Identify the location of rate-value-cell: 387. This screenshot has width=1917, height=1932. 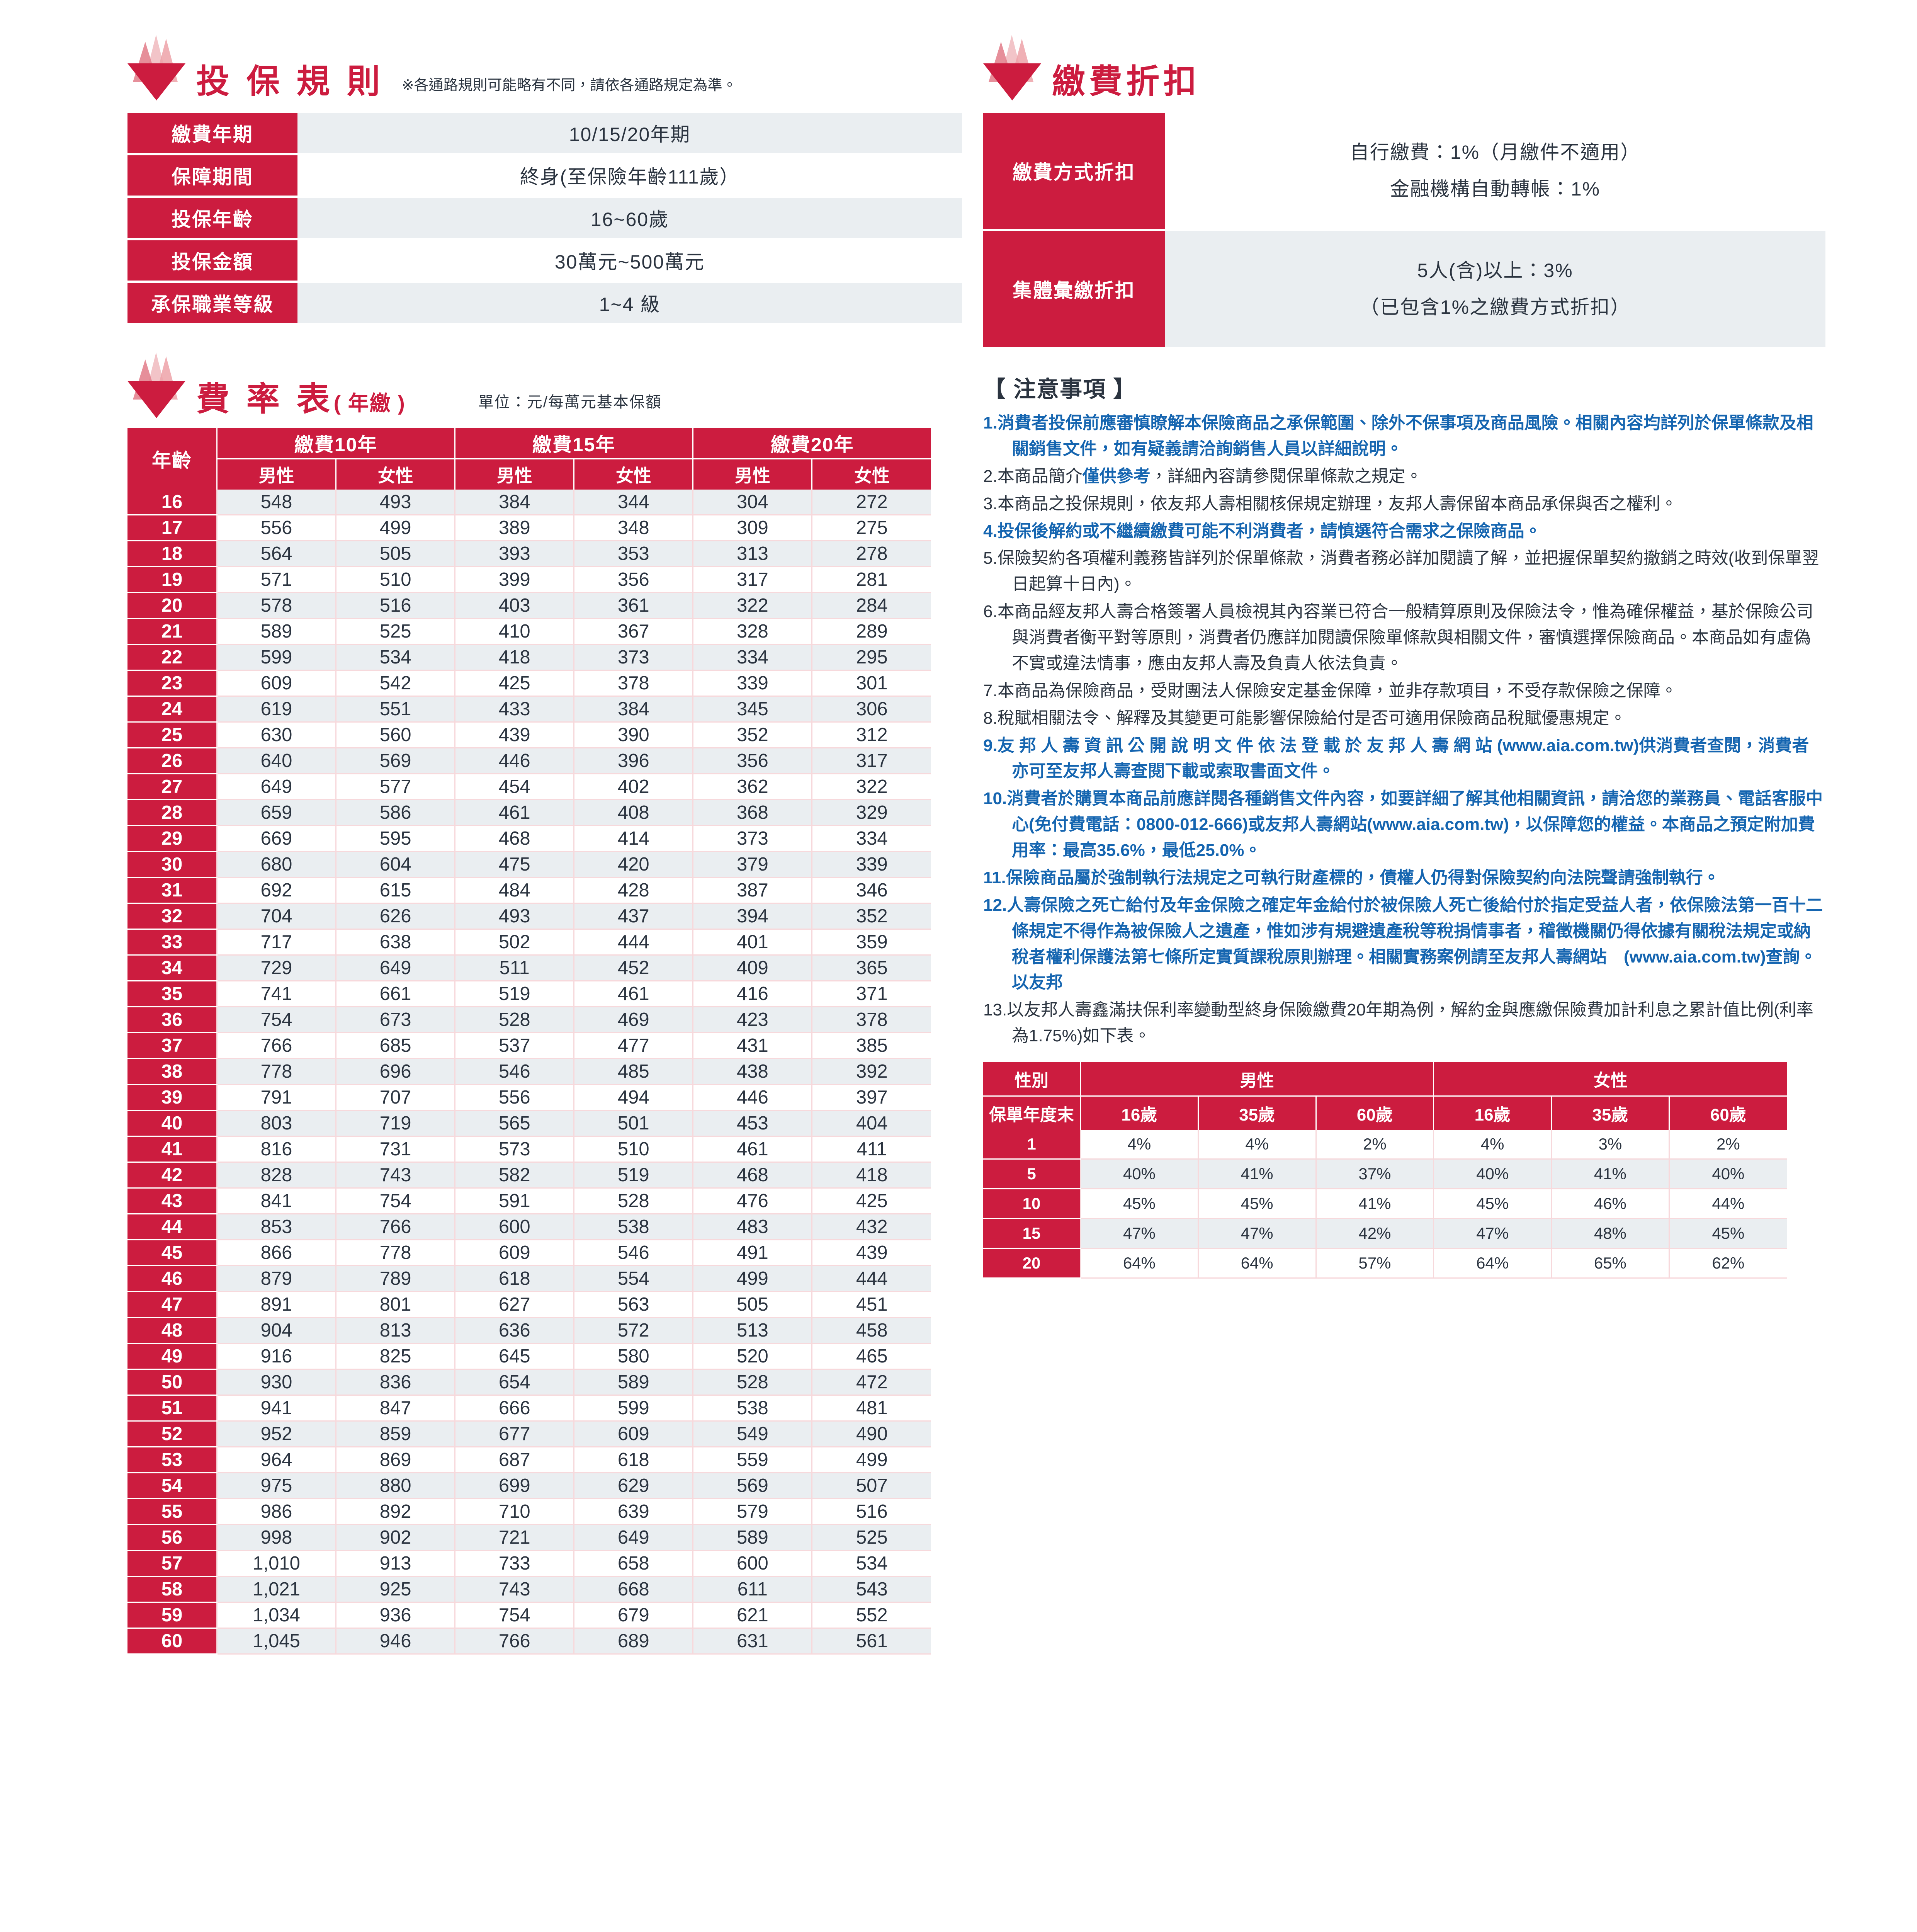
(752, 891).